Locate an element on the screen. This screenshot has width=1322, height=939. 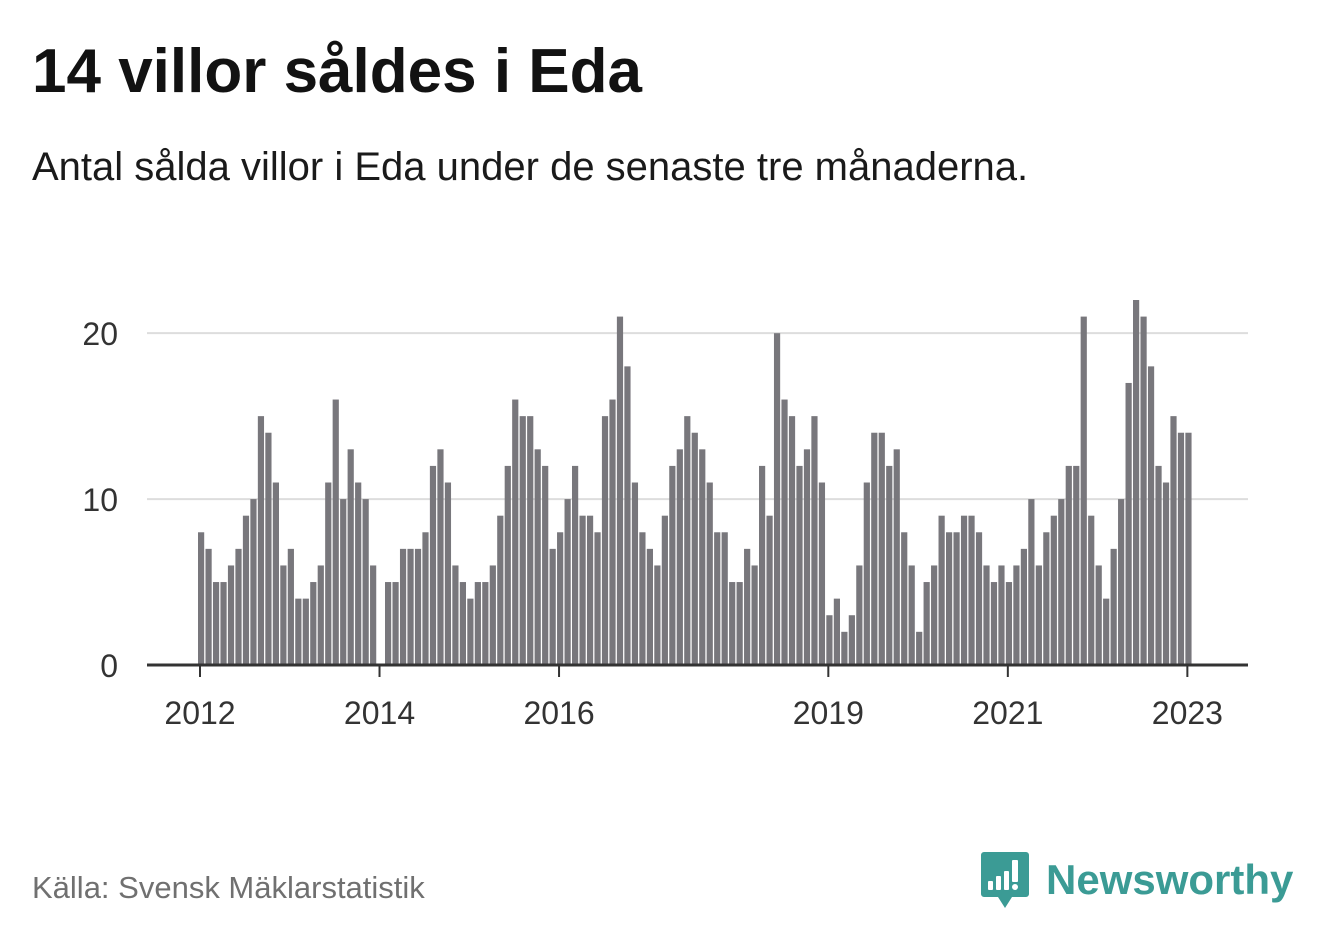
brand-logo: Newsworthy is located at coordinates (1136, 880).